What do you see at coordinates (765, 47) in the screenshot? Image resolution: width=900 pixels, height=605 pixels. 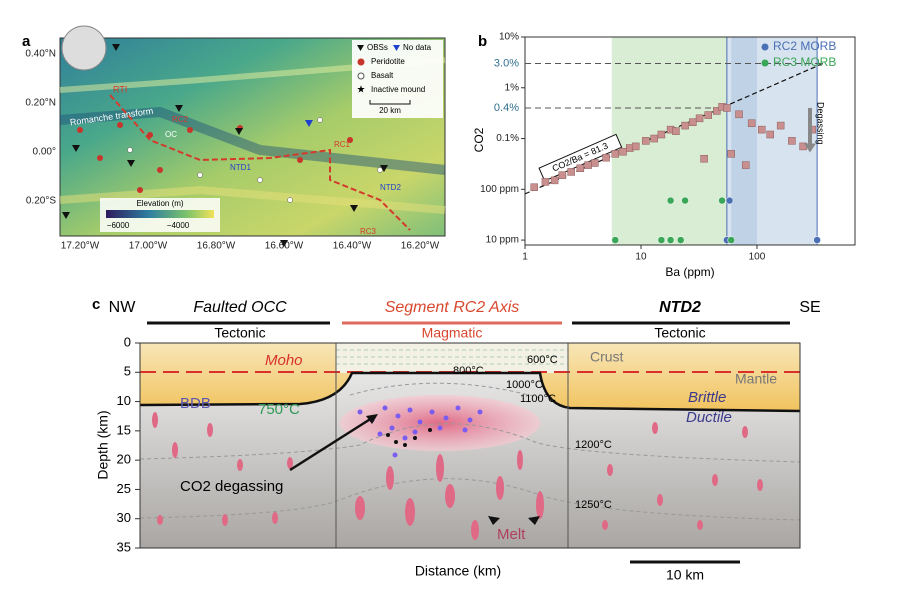 I see `legend-marker` at bounding box center [765, 47].